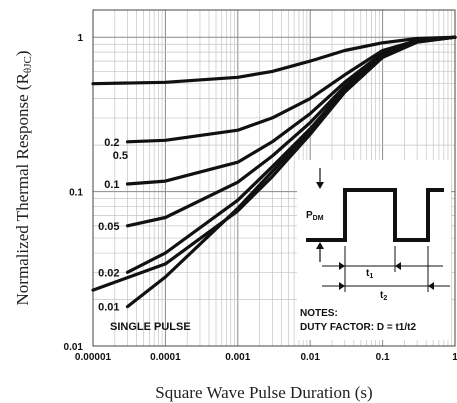  What do you see at coordinates (315, 216) in the screenshot?
I see `pdm-label: PDM` at bounding box center [315, 216].